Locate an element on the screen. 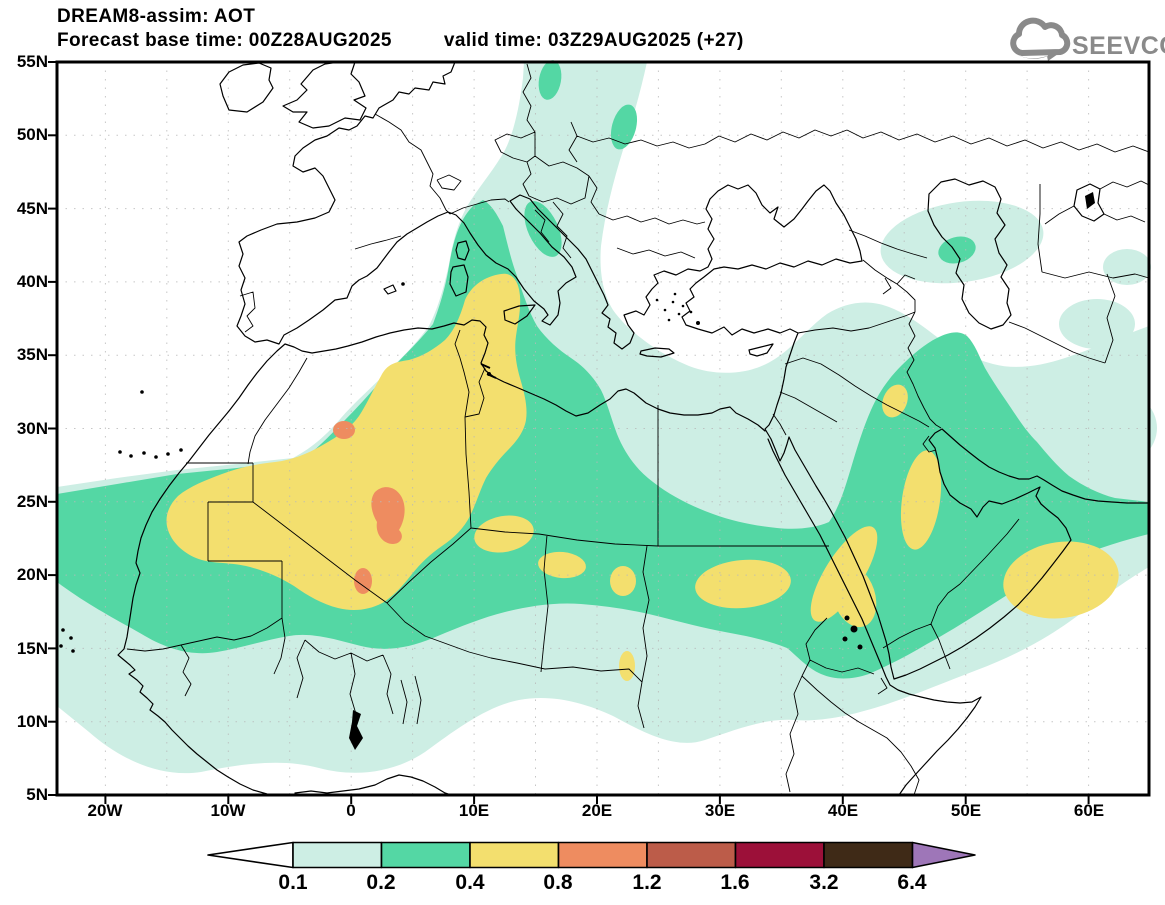 Image resolution: width=1165 pixels, height=905 pixels. colorbar-label-0p4: 0.4 is located at coordinates (470, 882).